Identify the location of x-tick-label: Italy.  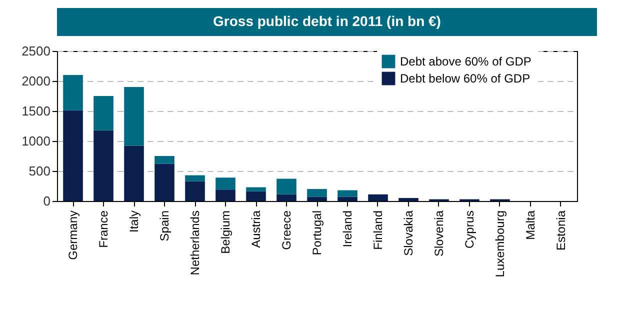
(134, 221).